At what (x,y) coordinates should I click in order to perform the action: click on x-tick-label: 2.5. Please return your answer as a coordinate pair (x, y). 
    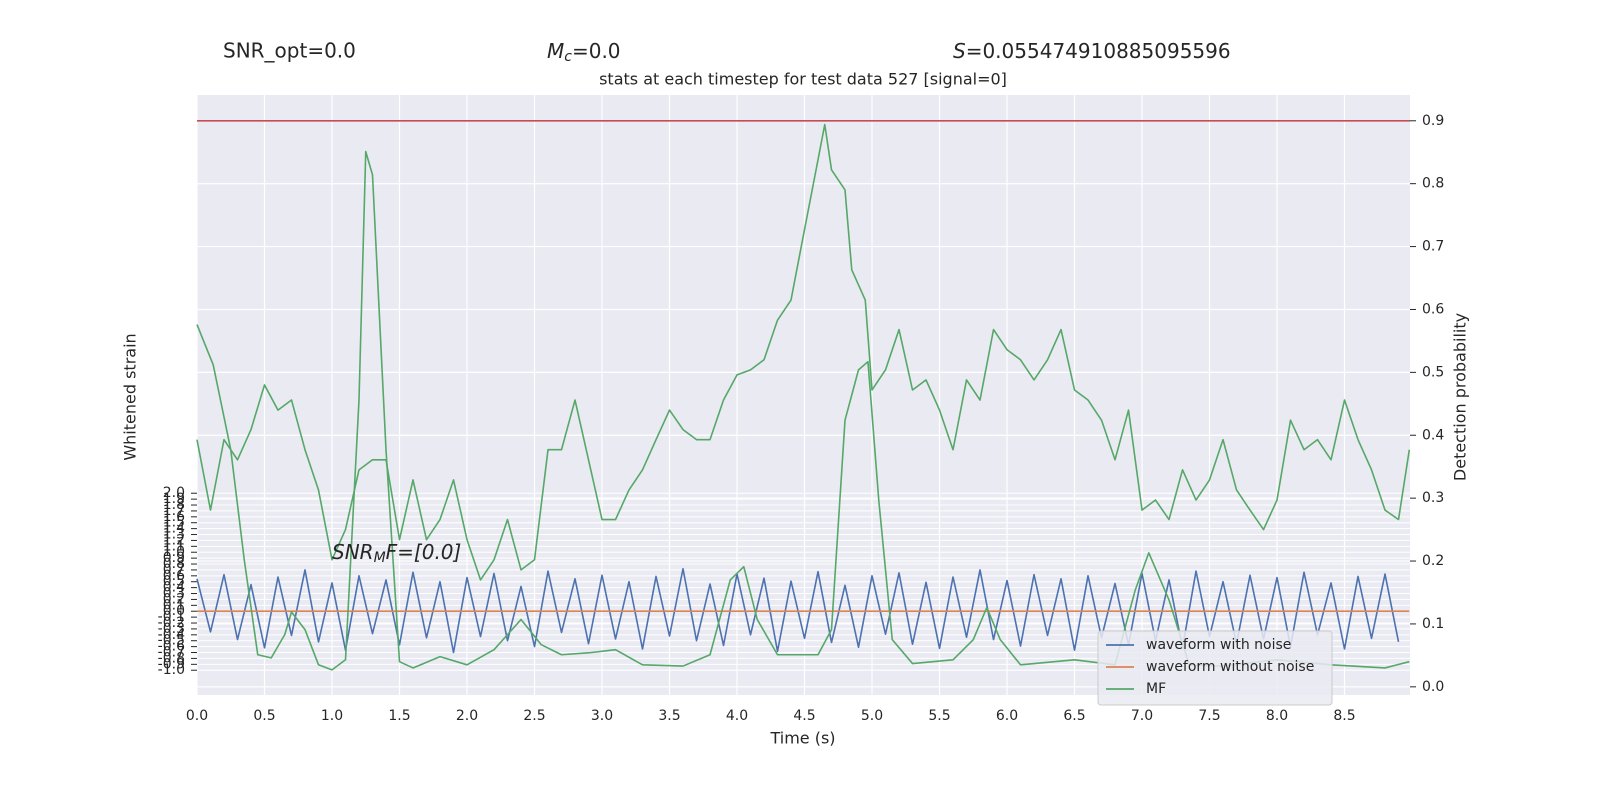
    Looking at the image, I should click on (534, 716).